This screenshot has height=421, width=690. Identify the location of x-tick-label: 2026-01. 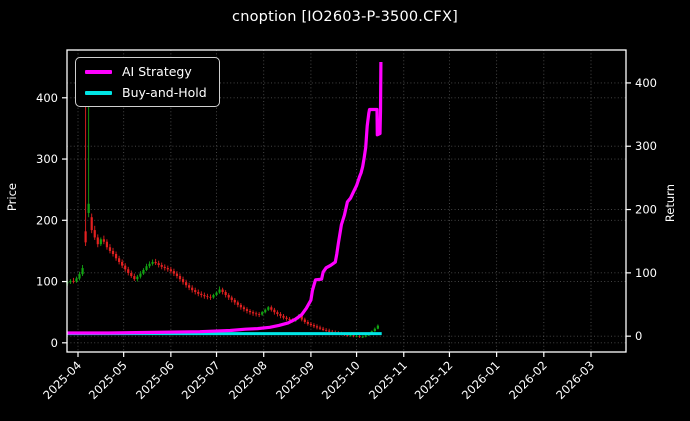
(481, 380).